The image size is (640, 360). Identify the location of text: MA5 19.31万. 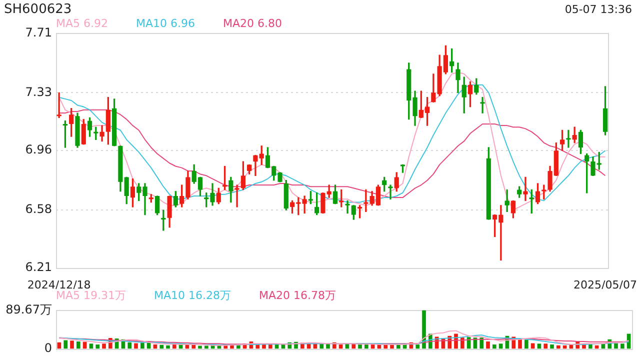
(91, 295).